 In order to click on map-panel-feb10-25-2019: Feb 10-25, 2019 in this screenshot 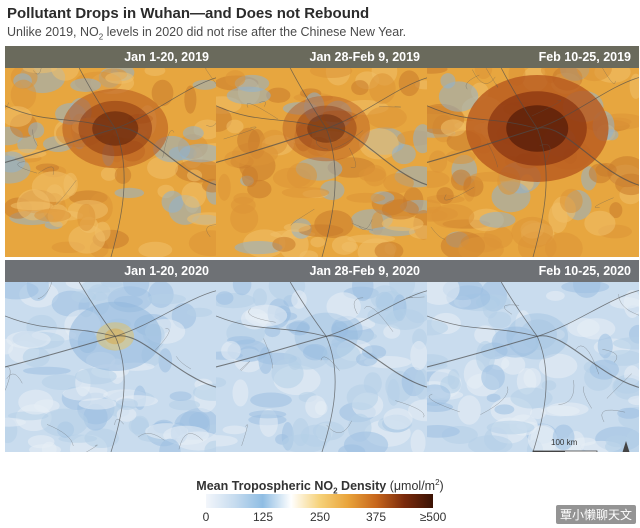, I will do `click(533, 151)`.